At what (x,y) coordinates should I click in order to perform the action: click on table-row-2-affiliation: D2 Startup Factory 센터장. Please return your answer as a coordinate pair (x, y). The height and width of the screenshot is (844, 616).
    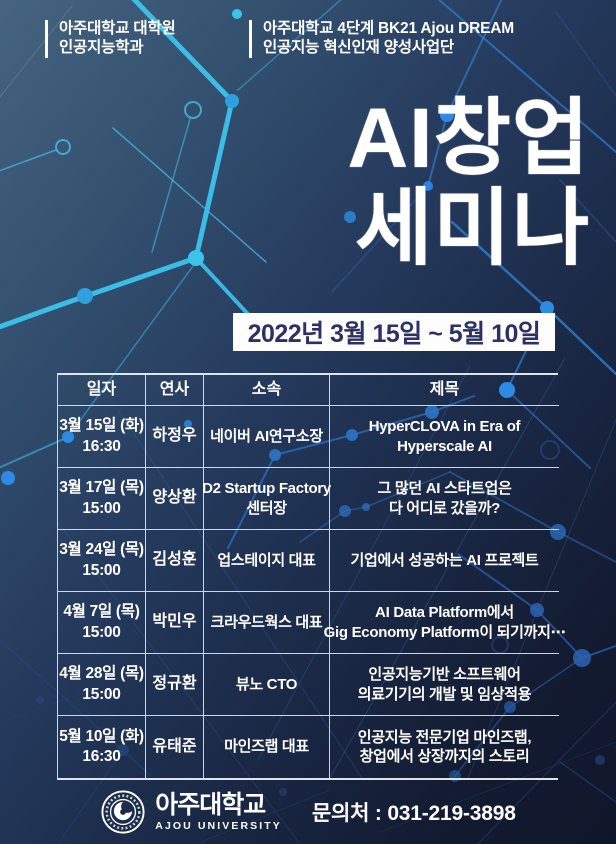
    Looking at the image, I should click on (266, 499).